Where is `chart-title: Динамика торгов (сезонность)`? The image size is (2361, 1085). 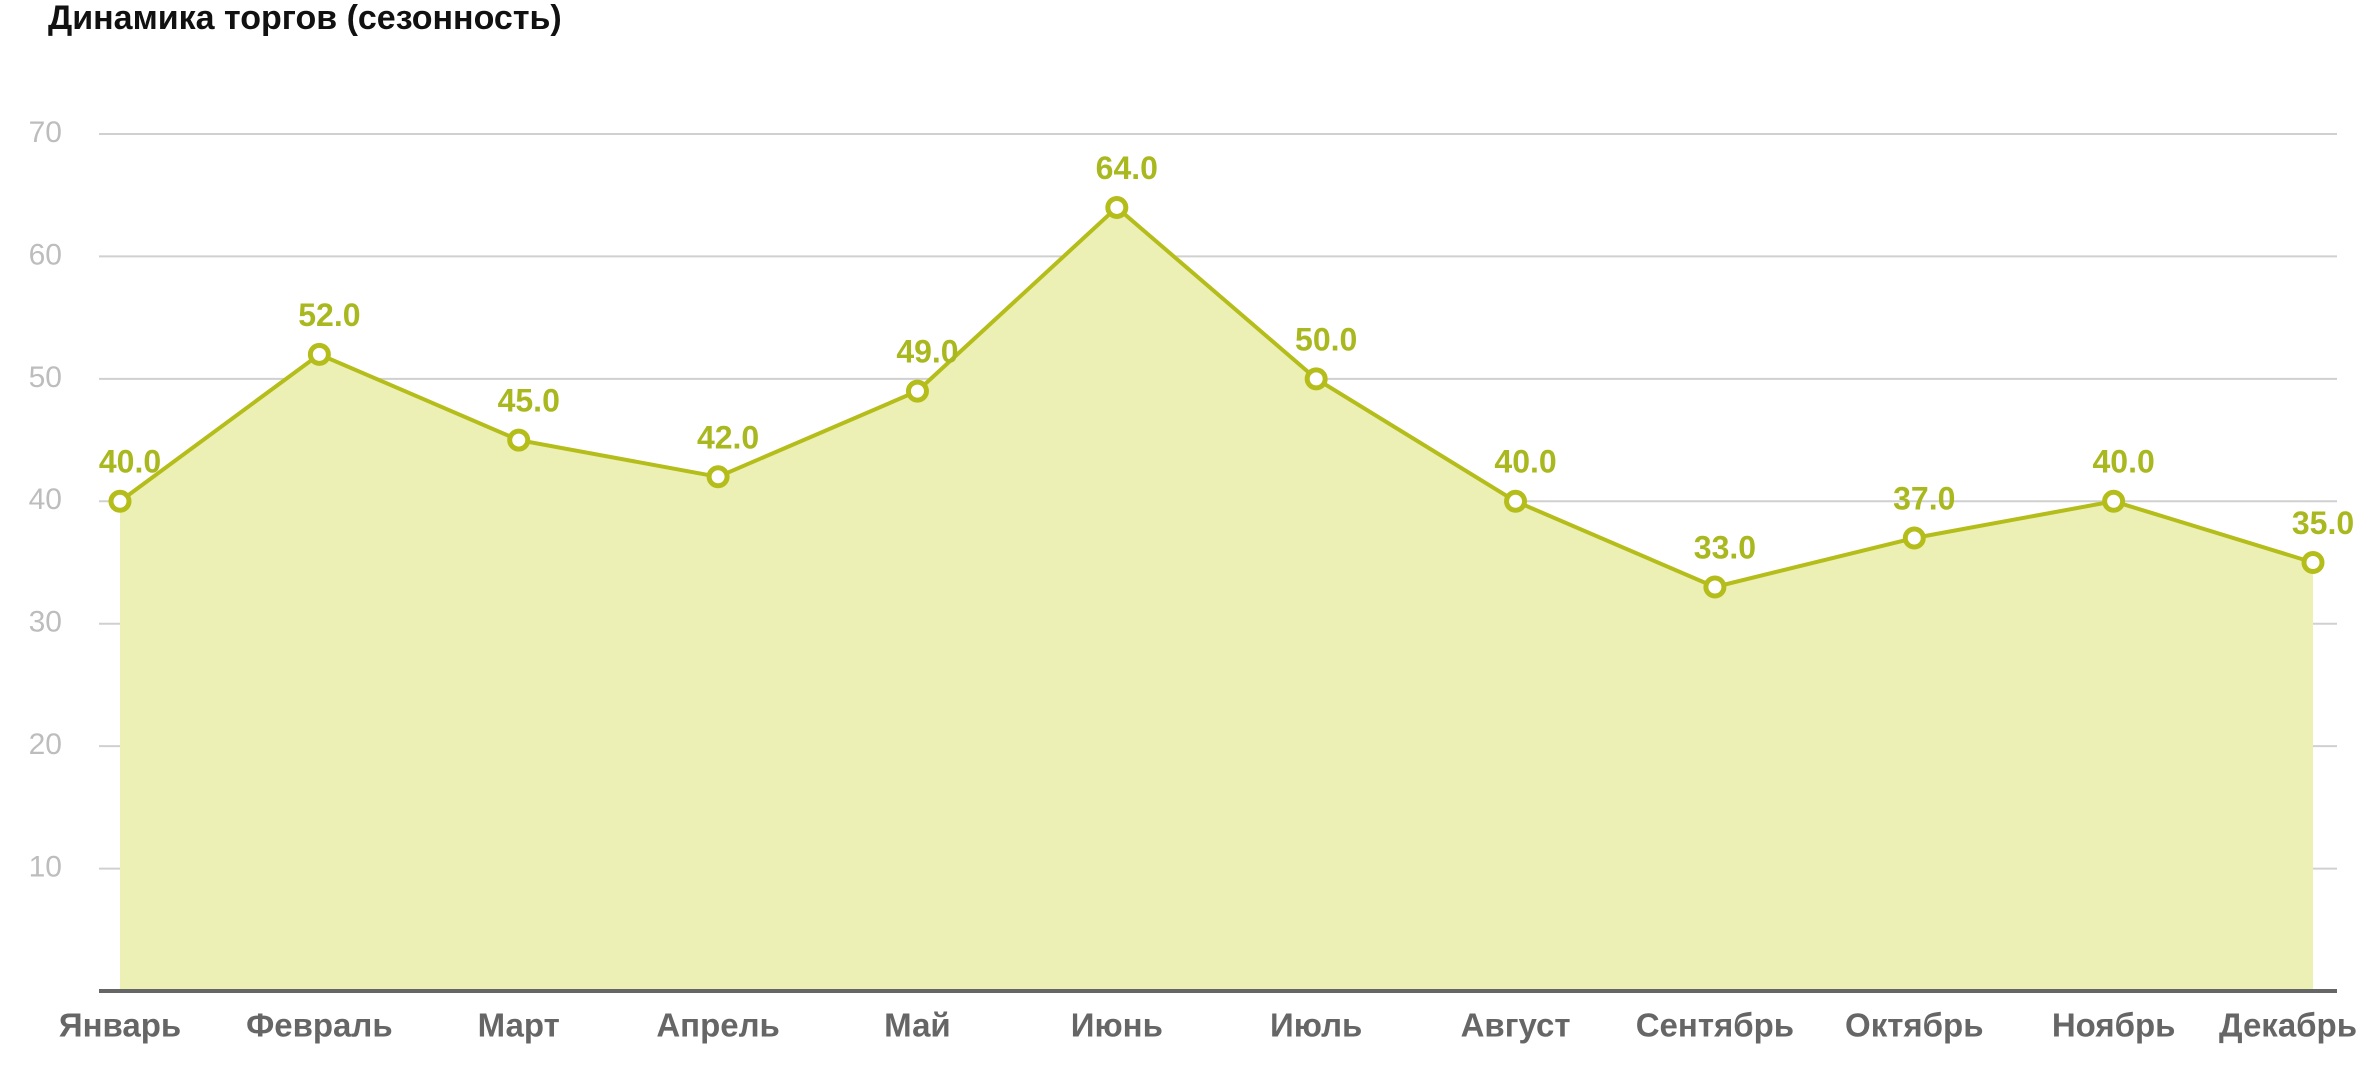
chart-title: Динамика торгов (сезонность) is located at coordinates (305, 18).